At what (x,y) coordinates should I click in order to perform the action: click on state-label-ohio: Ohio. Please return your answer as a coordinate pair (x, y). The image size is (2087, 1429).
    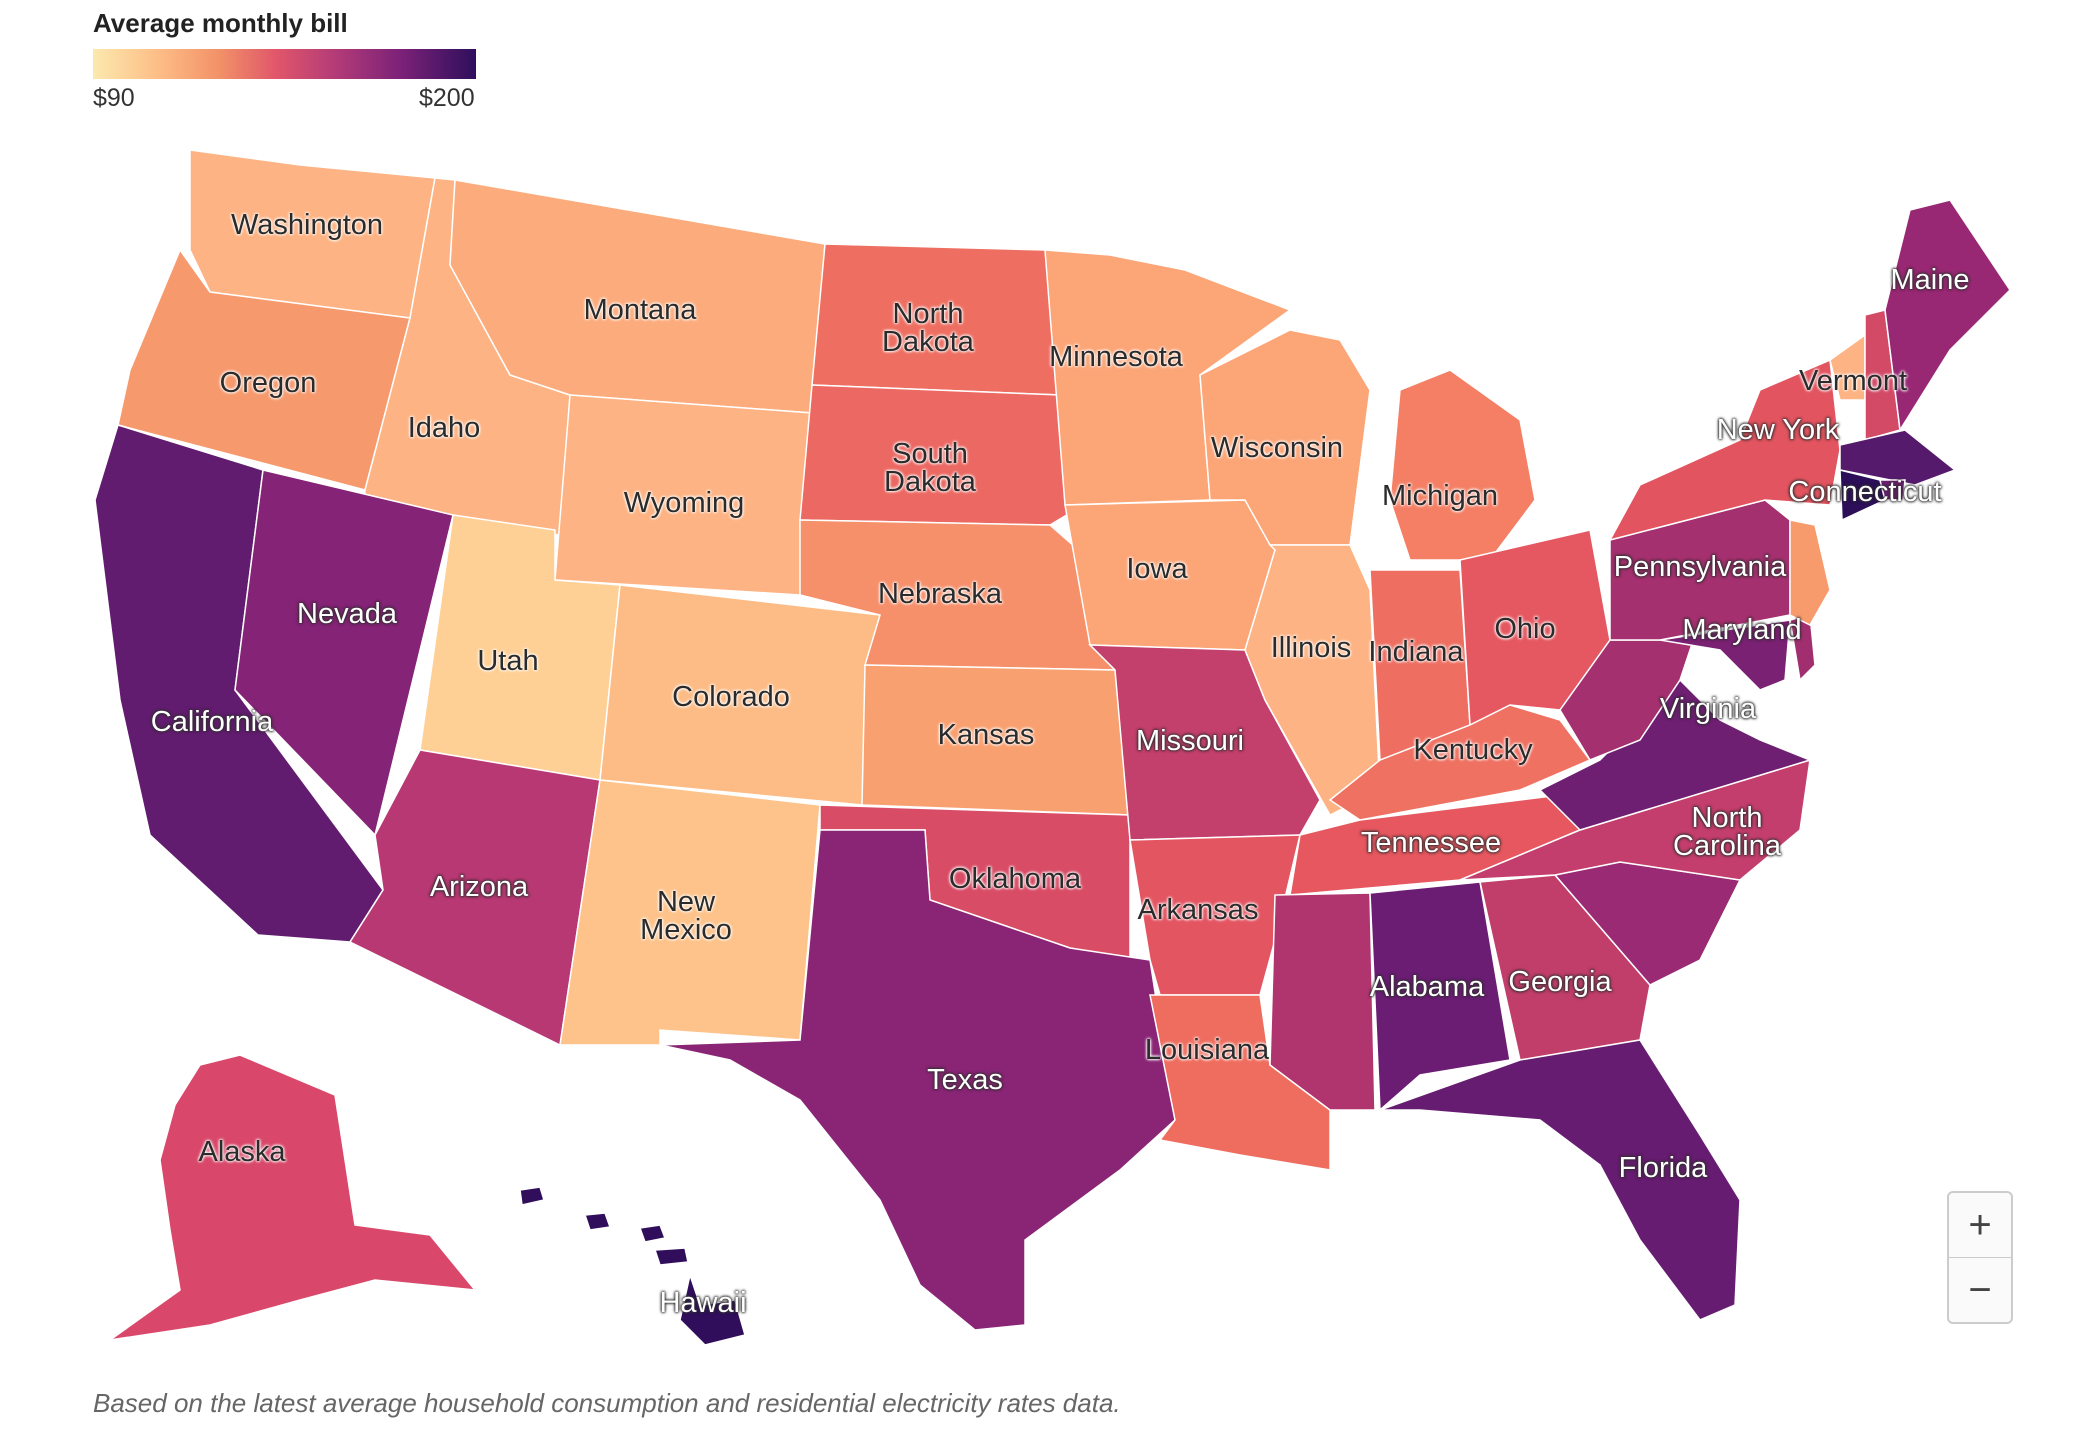
    Looking at the image, I should click on (1525, 629).